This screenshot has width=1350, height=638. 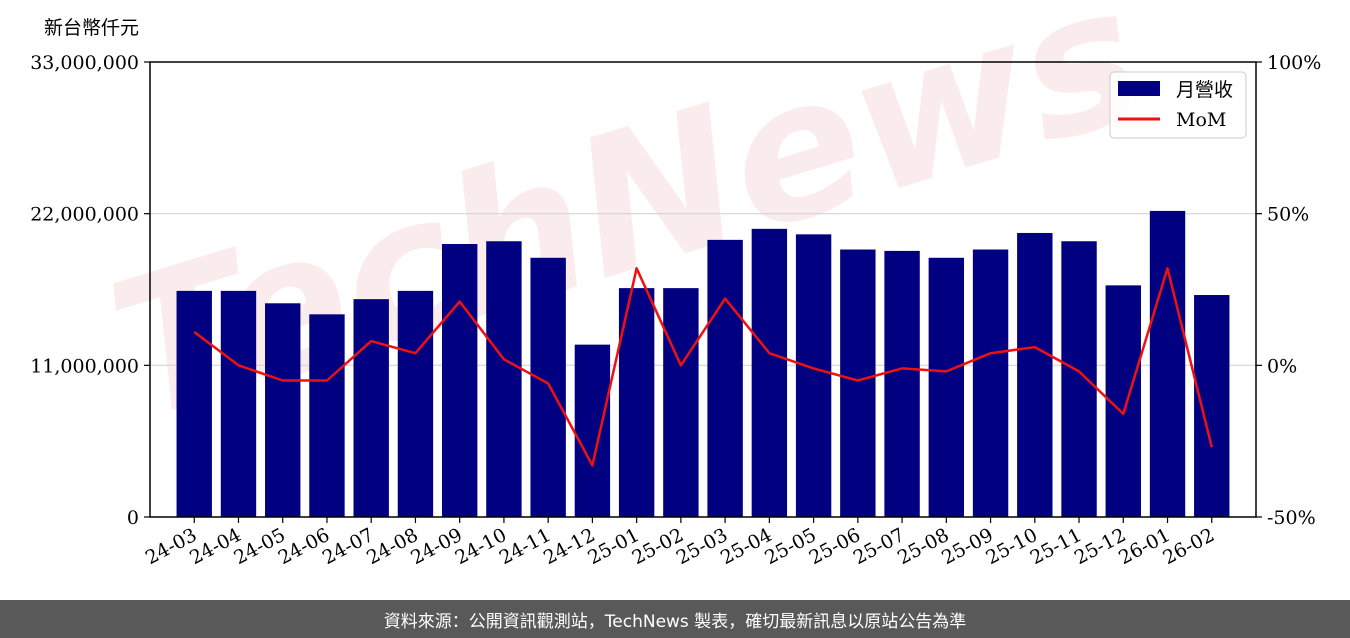 I want to click on source-footer: 資料來源：公開資訊觀測站，TechNews 製表，確切最新訊息以原站公告為準, so click(x=675, y=619).